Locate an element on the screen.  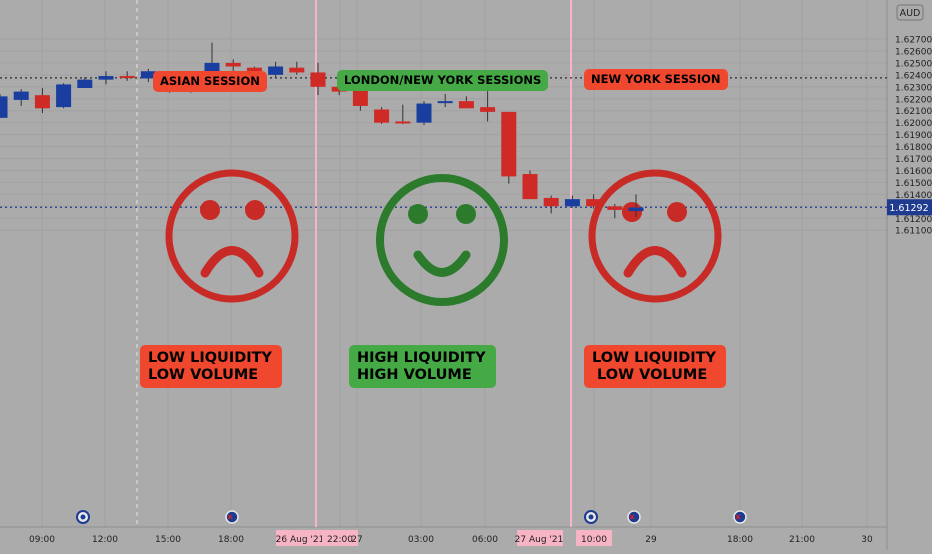
y-tick-label: 1.62700 is located at coordinates (913, 41).